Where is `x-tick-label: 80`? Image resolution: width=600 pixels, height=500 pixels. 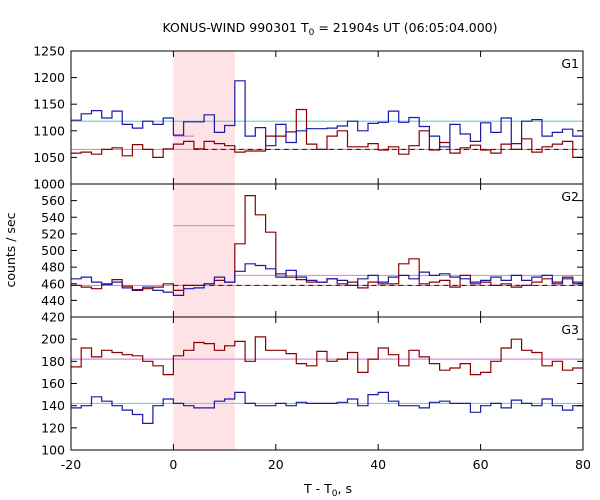 x-tick-label: 80 is located at coordinates (583, 464).